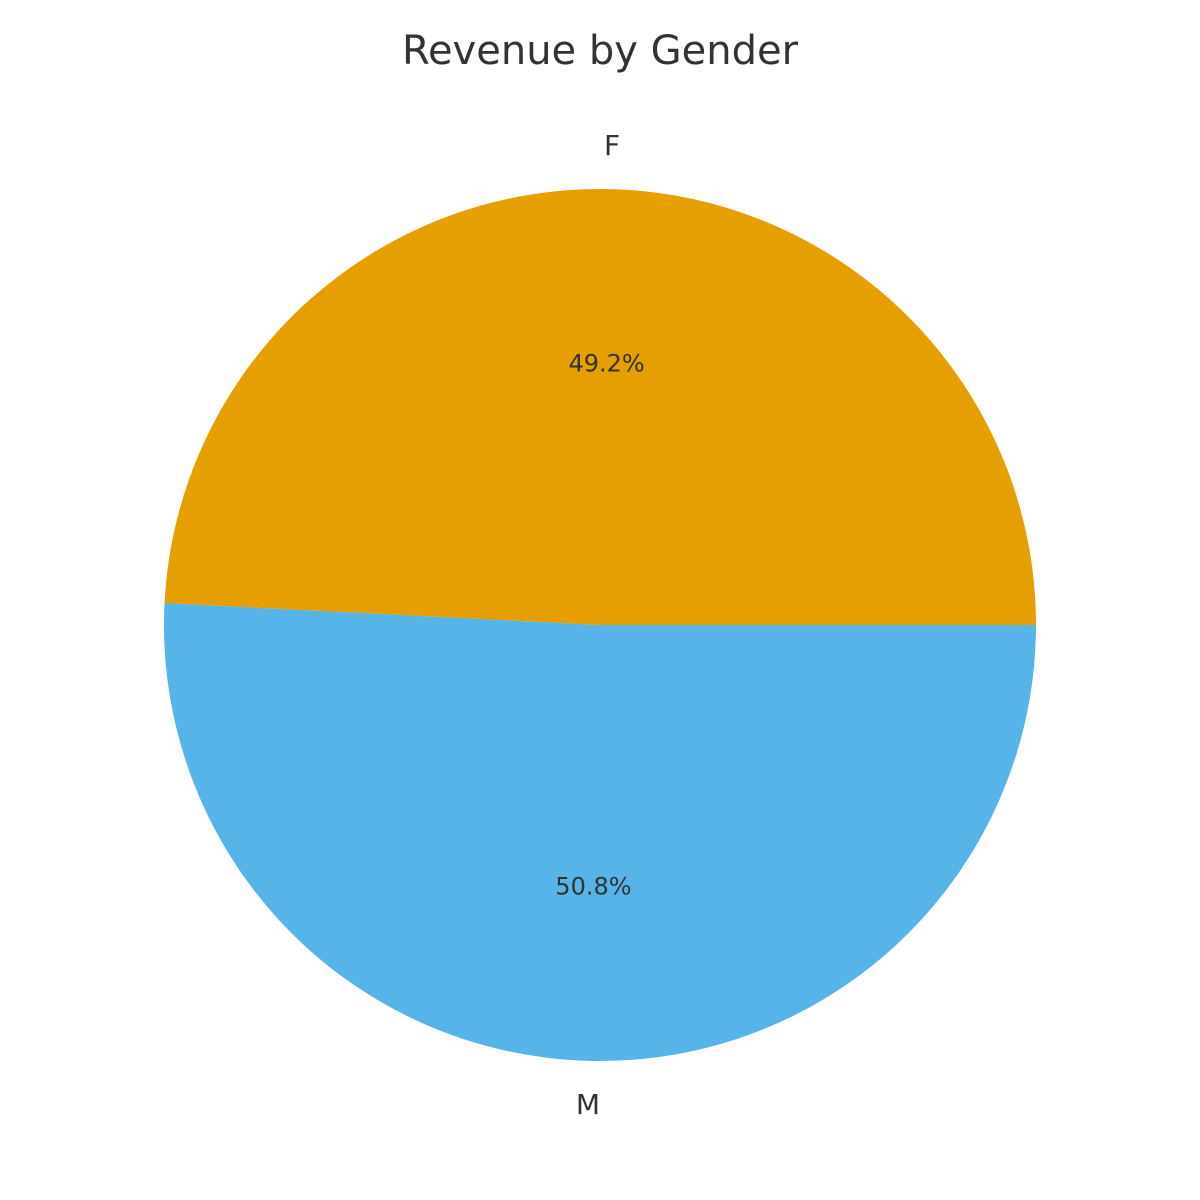 The image size is (1200, 1200). Describe the element at coordinates (593, 887) in the screenshot. I see `slice-percent-m: 50.8%` at that location.